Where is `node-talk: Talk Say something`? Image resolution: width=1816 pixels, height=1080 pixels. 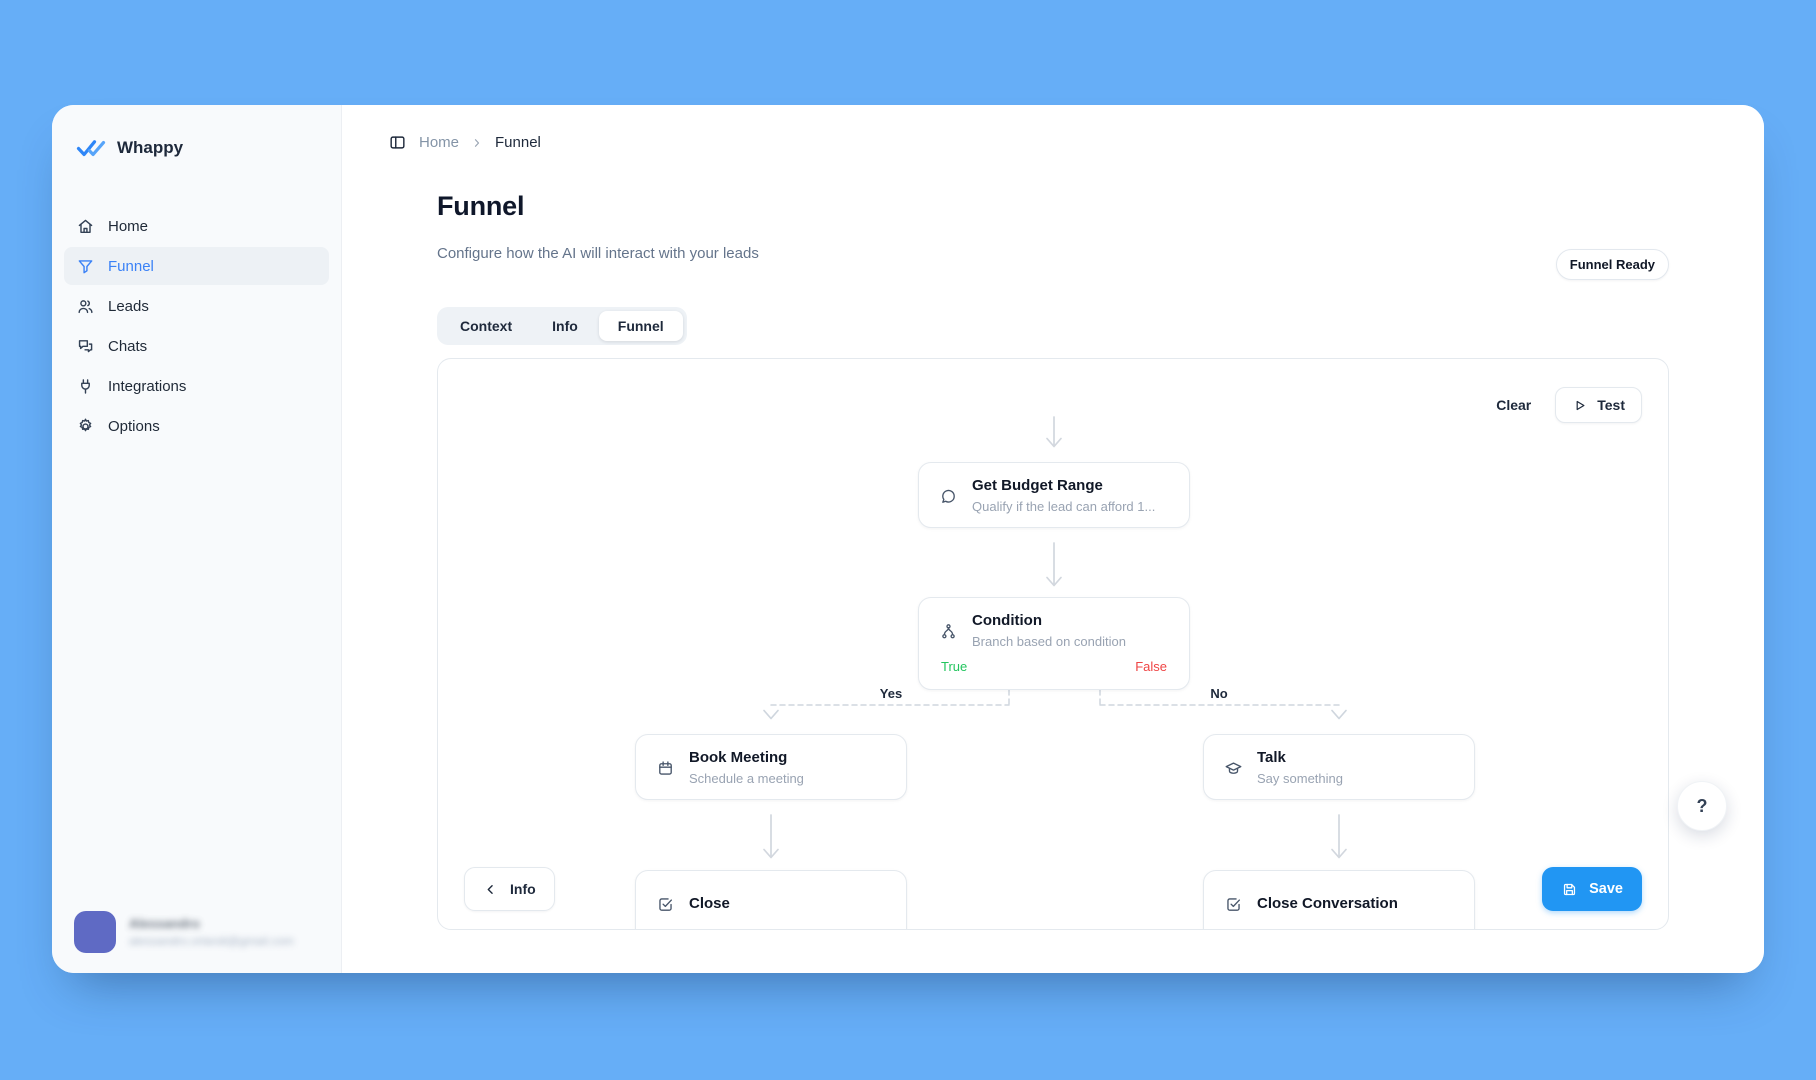
node-talk: Talk Say something is located at coordinates (1339, 767).